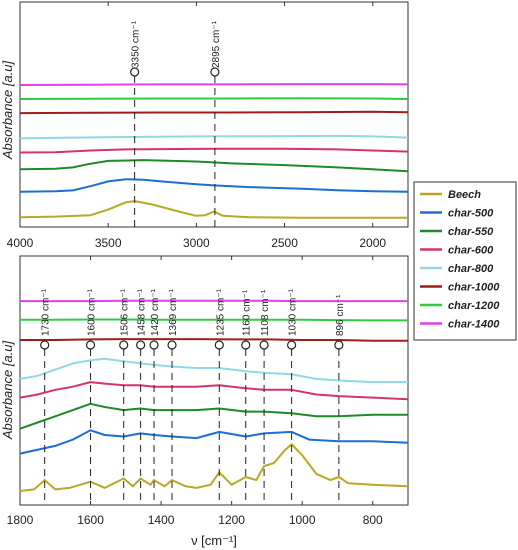 The image size is (518, 550). I want to click on bottom-annotation-label-1369: 1369 cm⁻¹, so click(173, 312).